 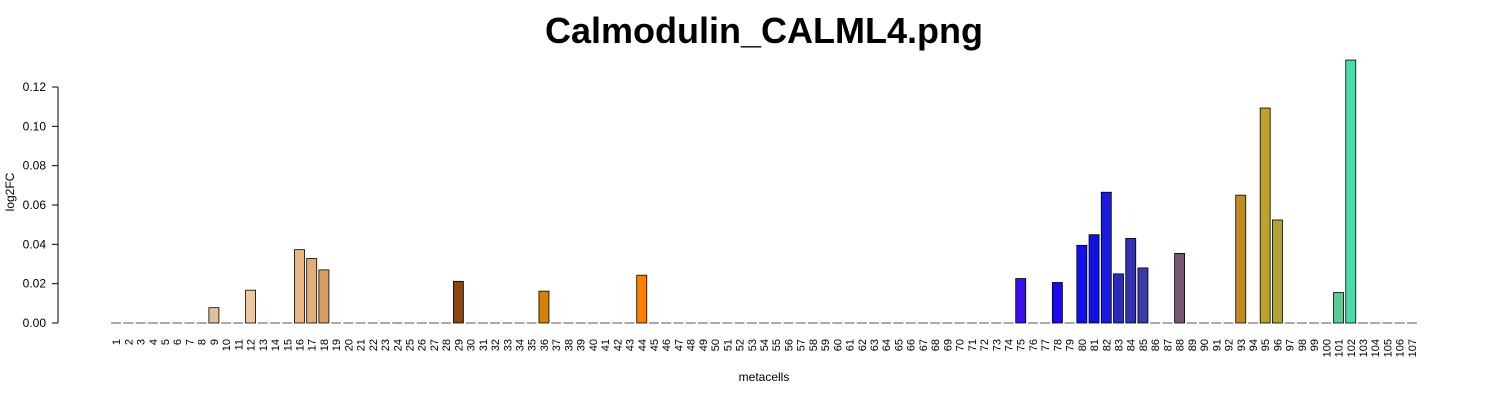 I want to click on x-tick-label: 107, so click(x=1413, y=348).